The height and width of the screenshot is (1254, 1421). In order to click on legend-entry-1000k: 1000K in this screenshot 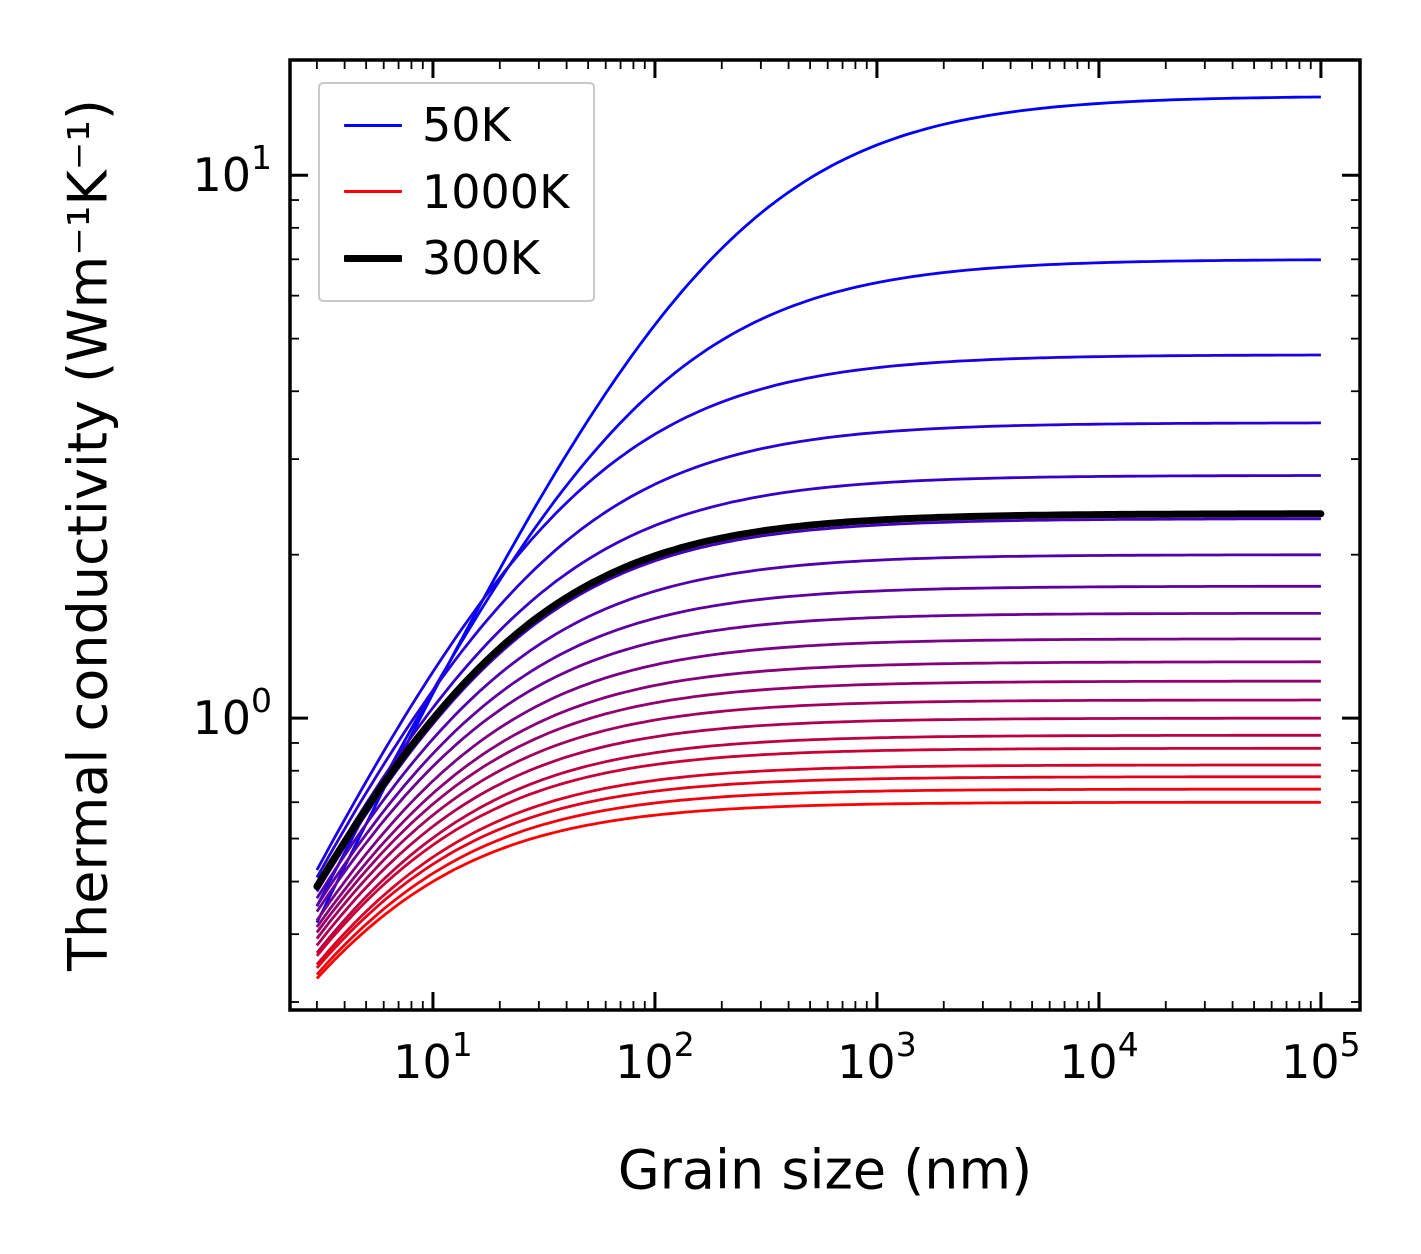, I will do `click(457, 191)`.